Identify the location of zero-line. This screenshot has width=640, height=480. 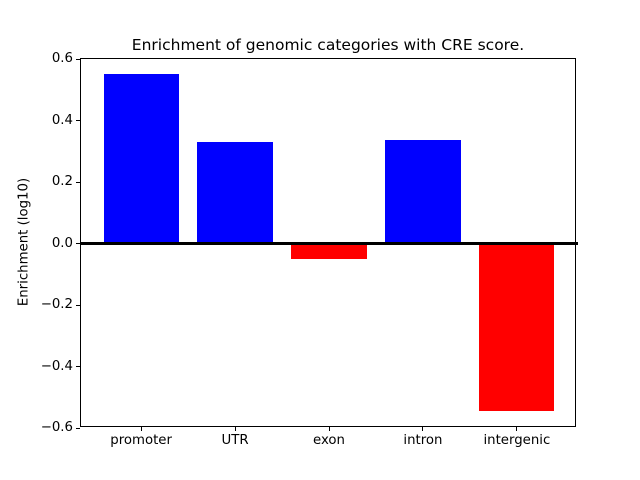
(329, 243).